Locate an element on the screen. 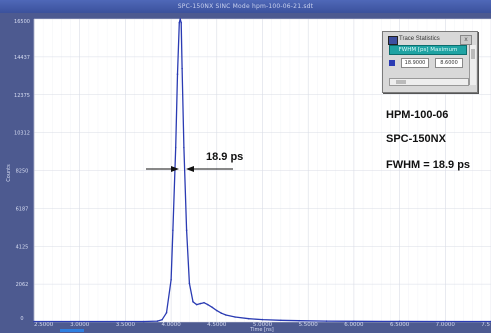  trace-statistics-title: Trace Statistics is located at coordinates (419, 39).